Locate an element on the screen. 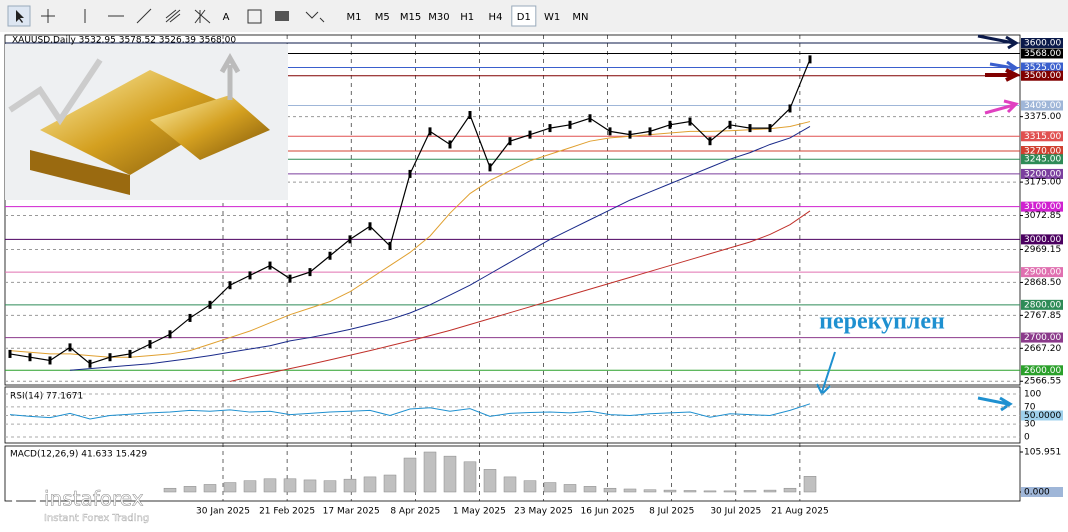  price-label: 3375.00 is located at coordinates (1042, 117).